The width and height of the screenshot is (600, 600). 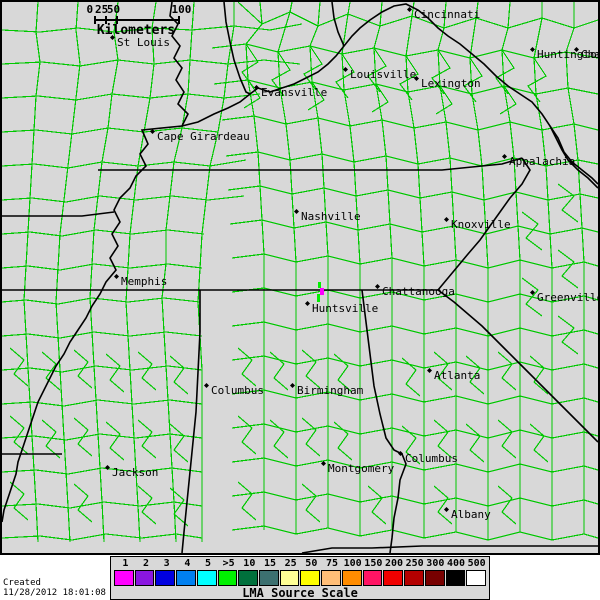 I want to click on created-label: Created, so click(x=22, y=583).